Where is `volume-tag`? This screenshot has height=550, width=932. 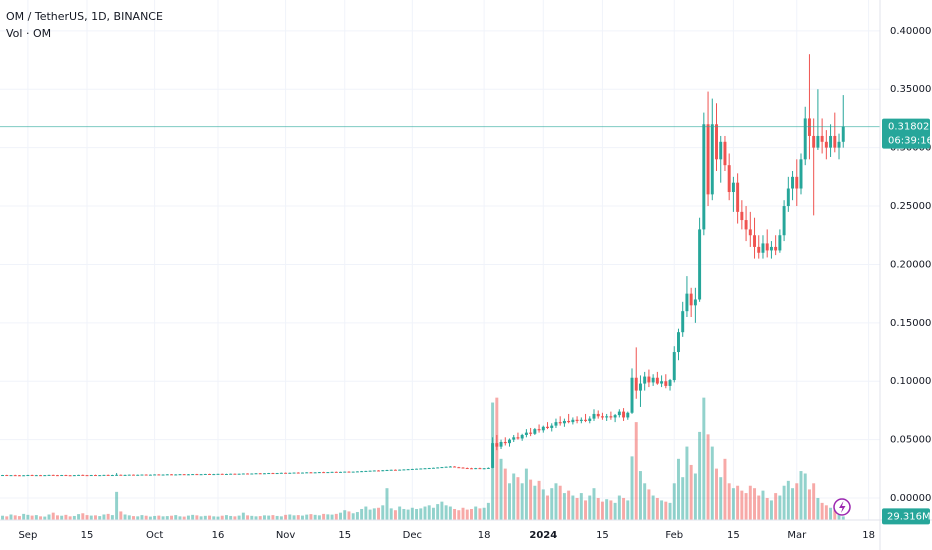
volume-tag is located at coordinates (906, 516).